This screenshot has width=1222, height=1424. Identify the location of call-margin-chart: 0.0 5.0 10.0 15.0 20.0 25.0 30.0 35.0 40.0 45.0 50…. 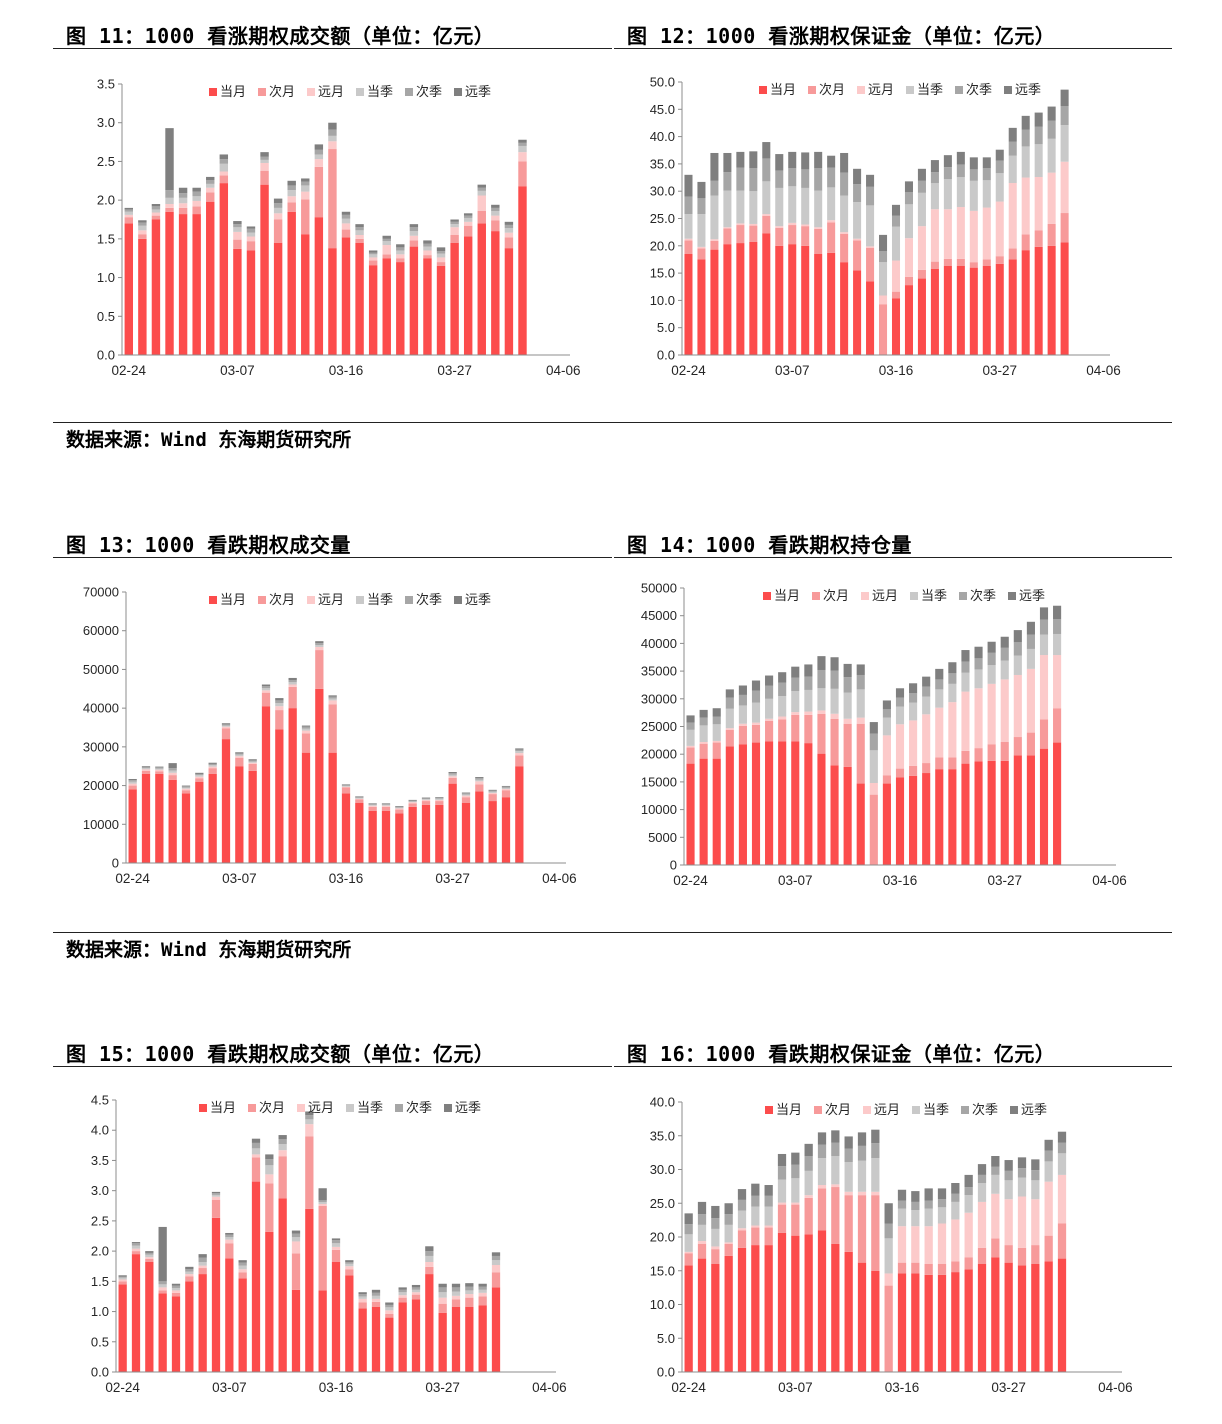
(885, 227).